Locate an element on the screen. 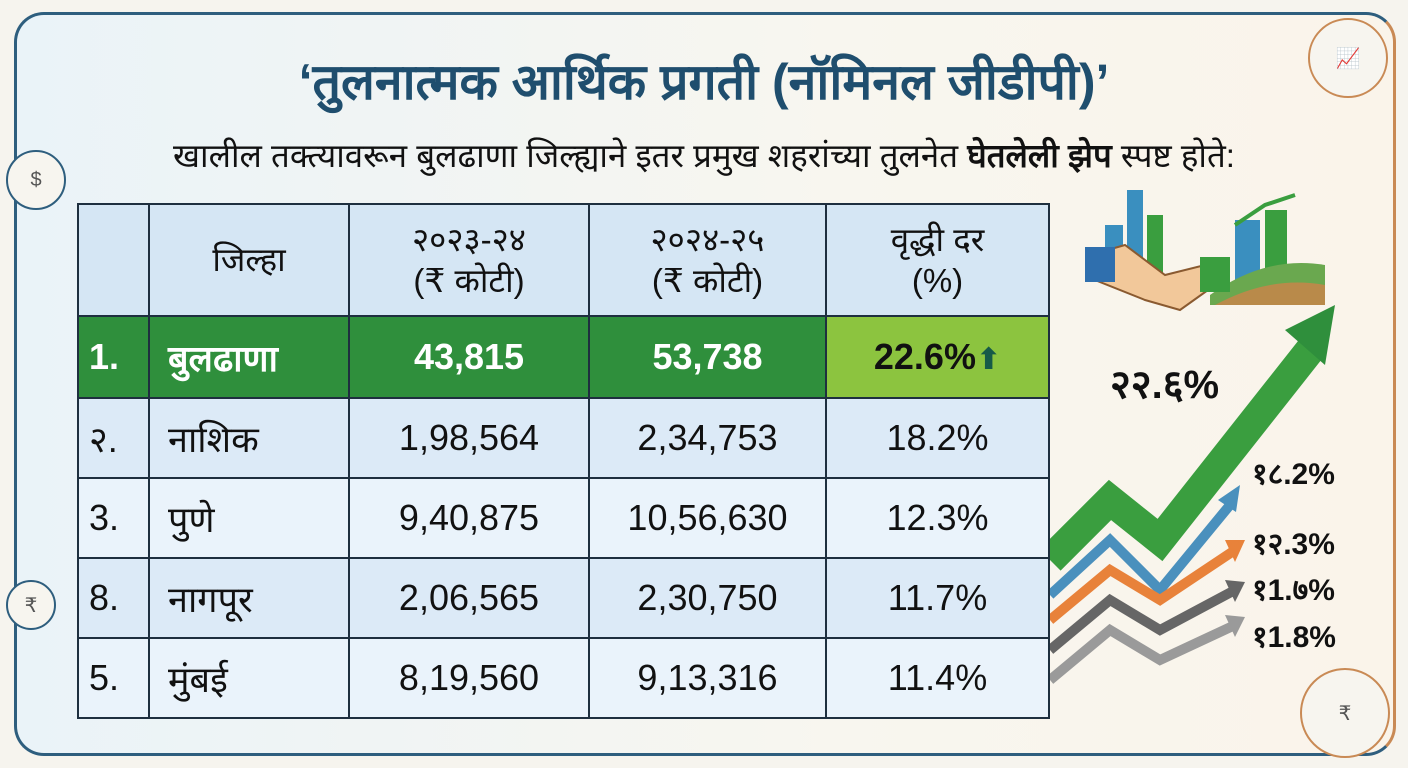 The width and height of the screenshot is (1408, 768). district: मुंबई is located at coordinates (249, 678).